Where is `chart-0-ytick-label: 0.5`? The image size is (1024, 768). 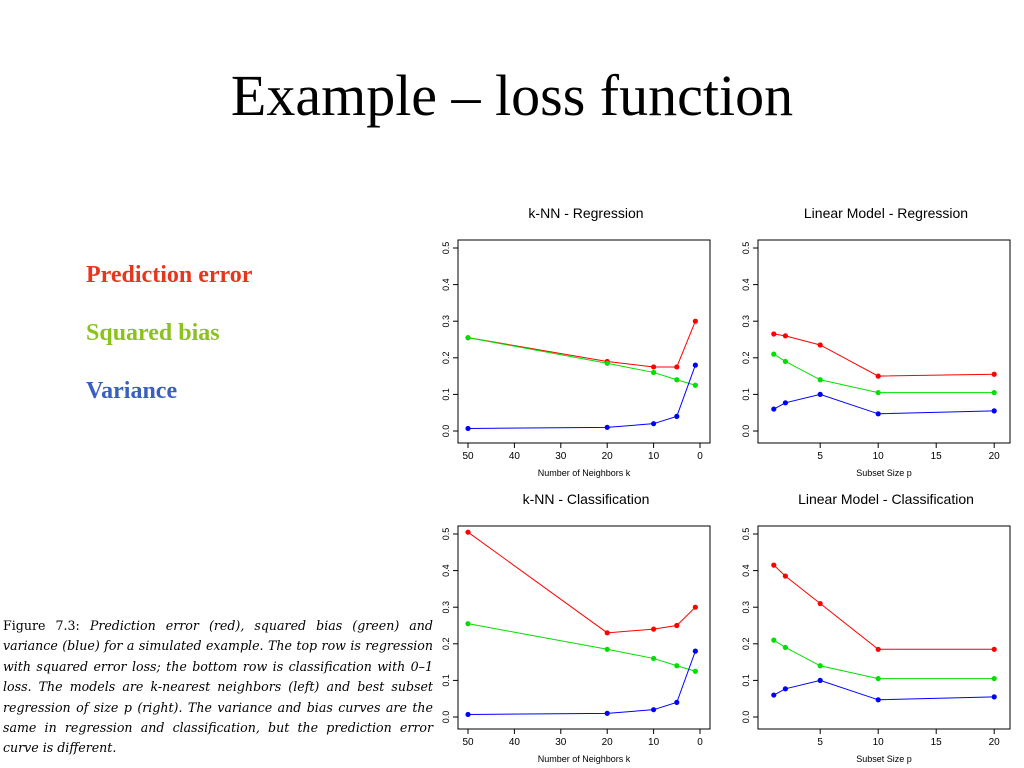
chart-0-ytick-label: 0.5 is located at coordinates (446, 248).